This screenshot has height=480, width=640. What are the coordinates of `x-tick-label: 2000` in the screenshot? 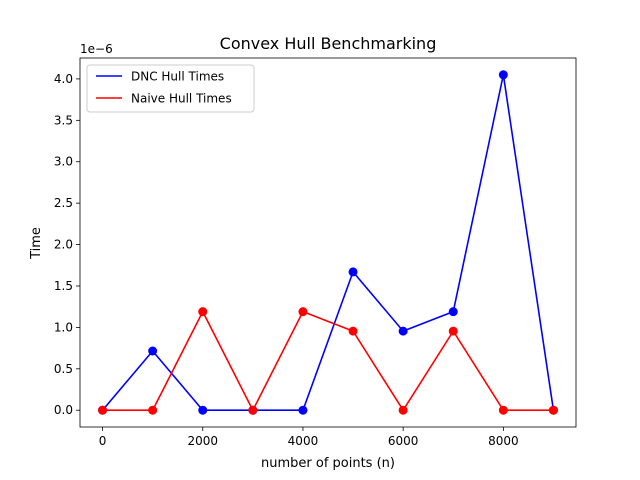 It's located at (202, 441).